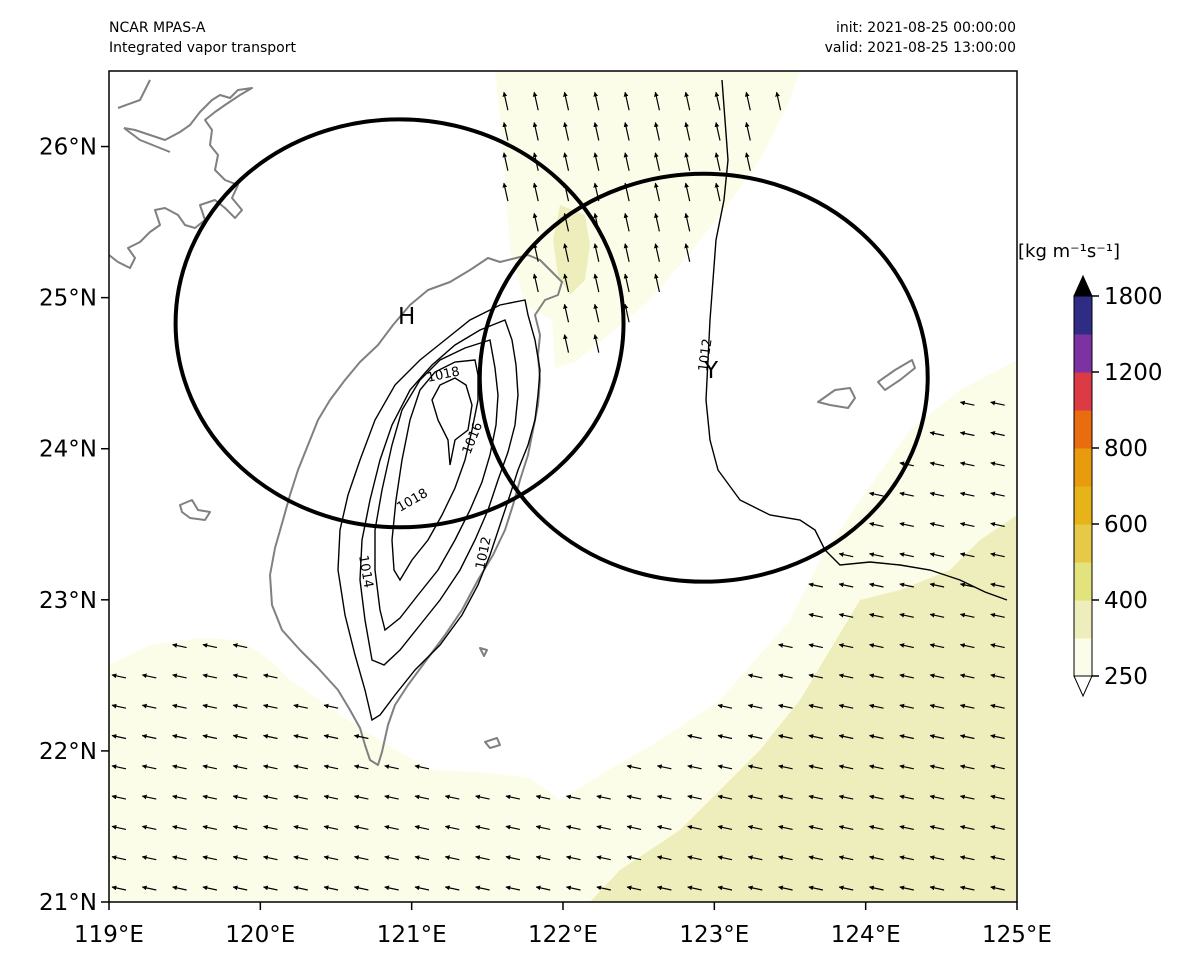 The image size is (1202, 969). What do you see at coordinates (68, 299) in the screenshot?
I see `lat-tick-label: 25°N` at bounding box center [68, 299].